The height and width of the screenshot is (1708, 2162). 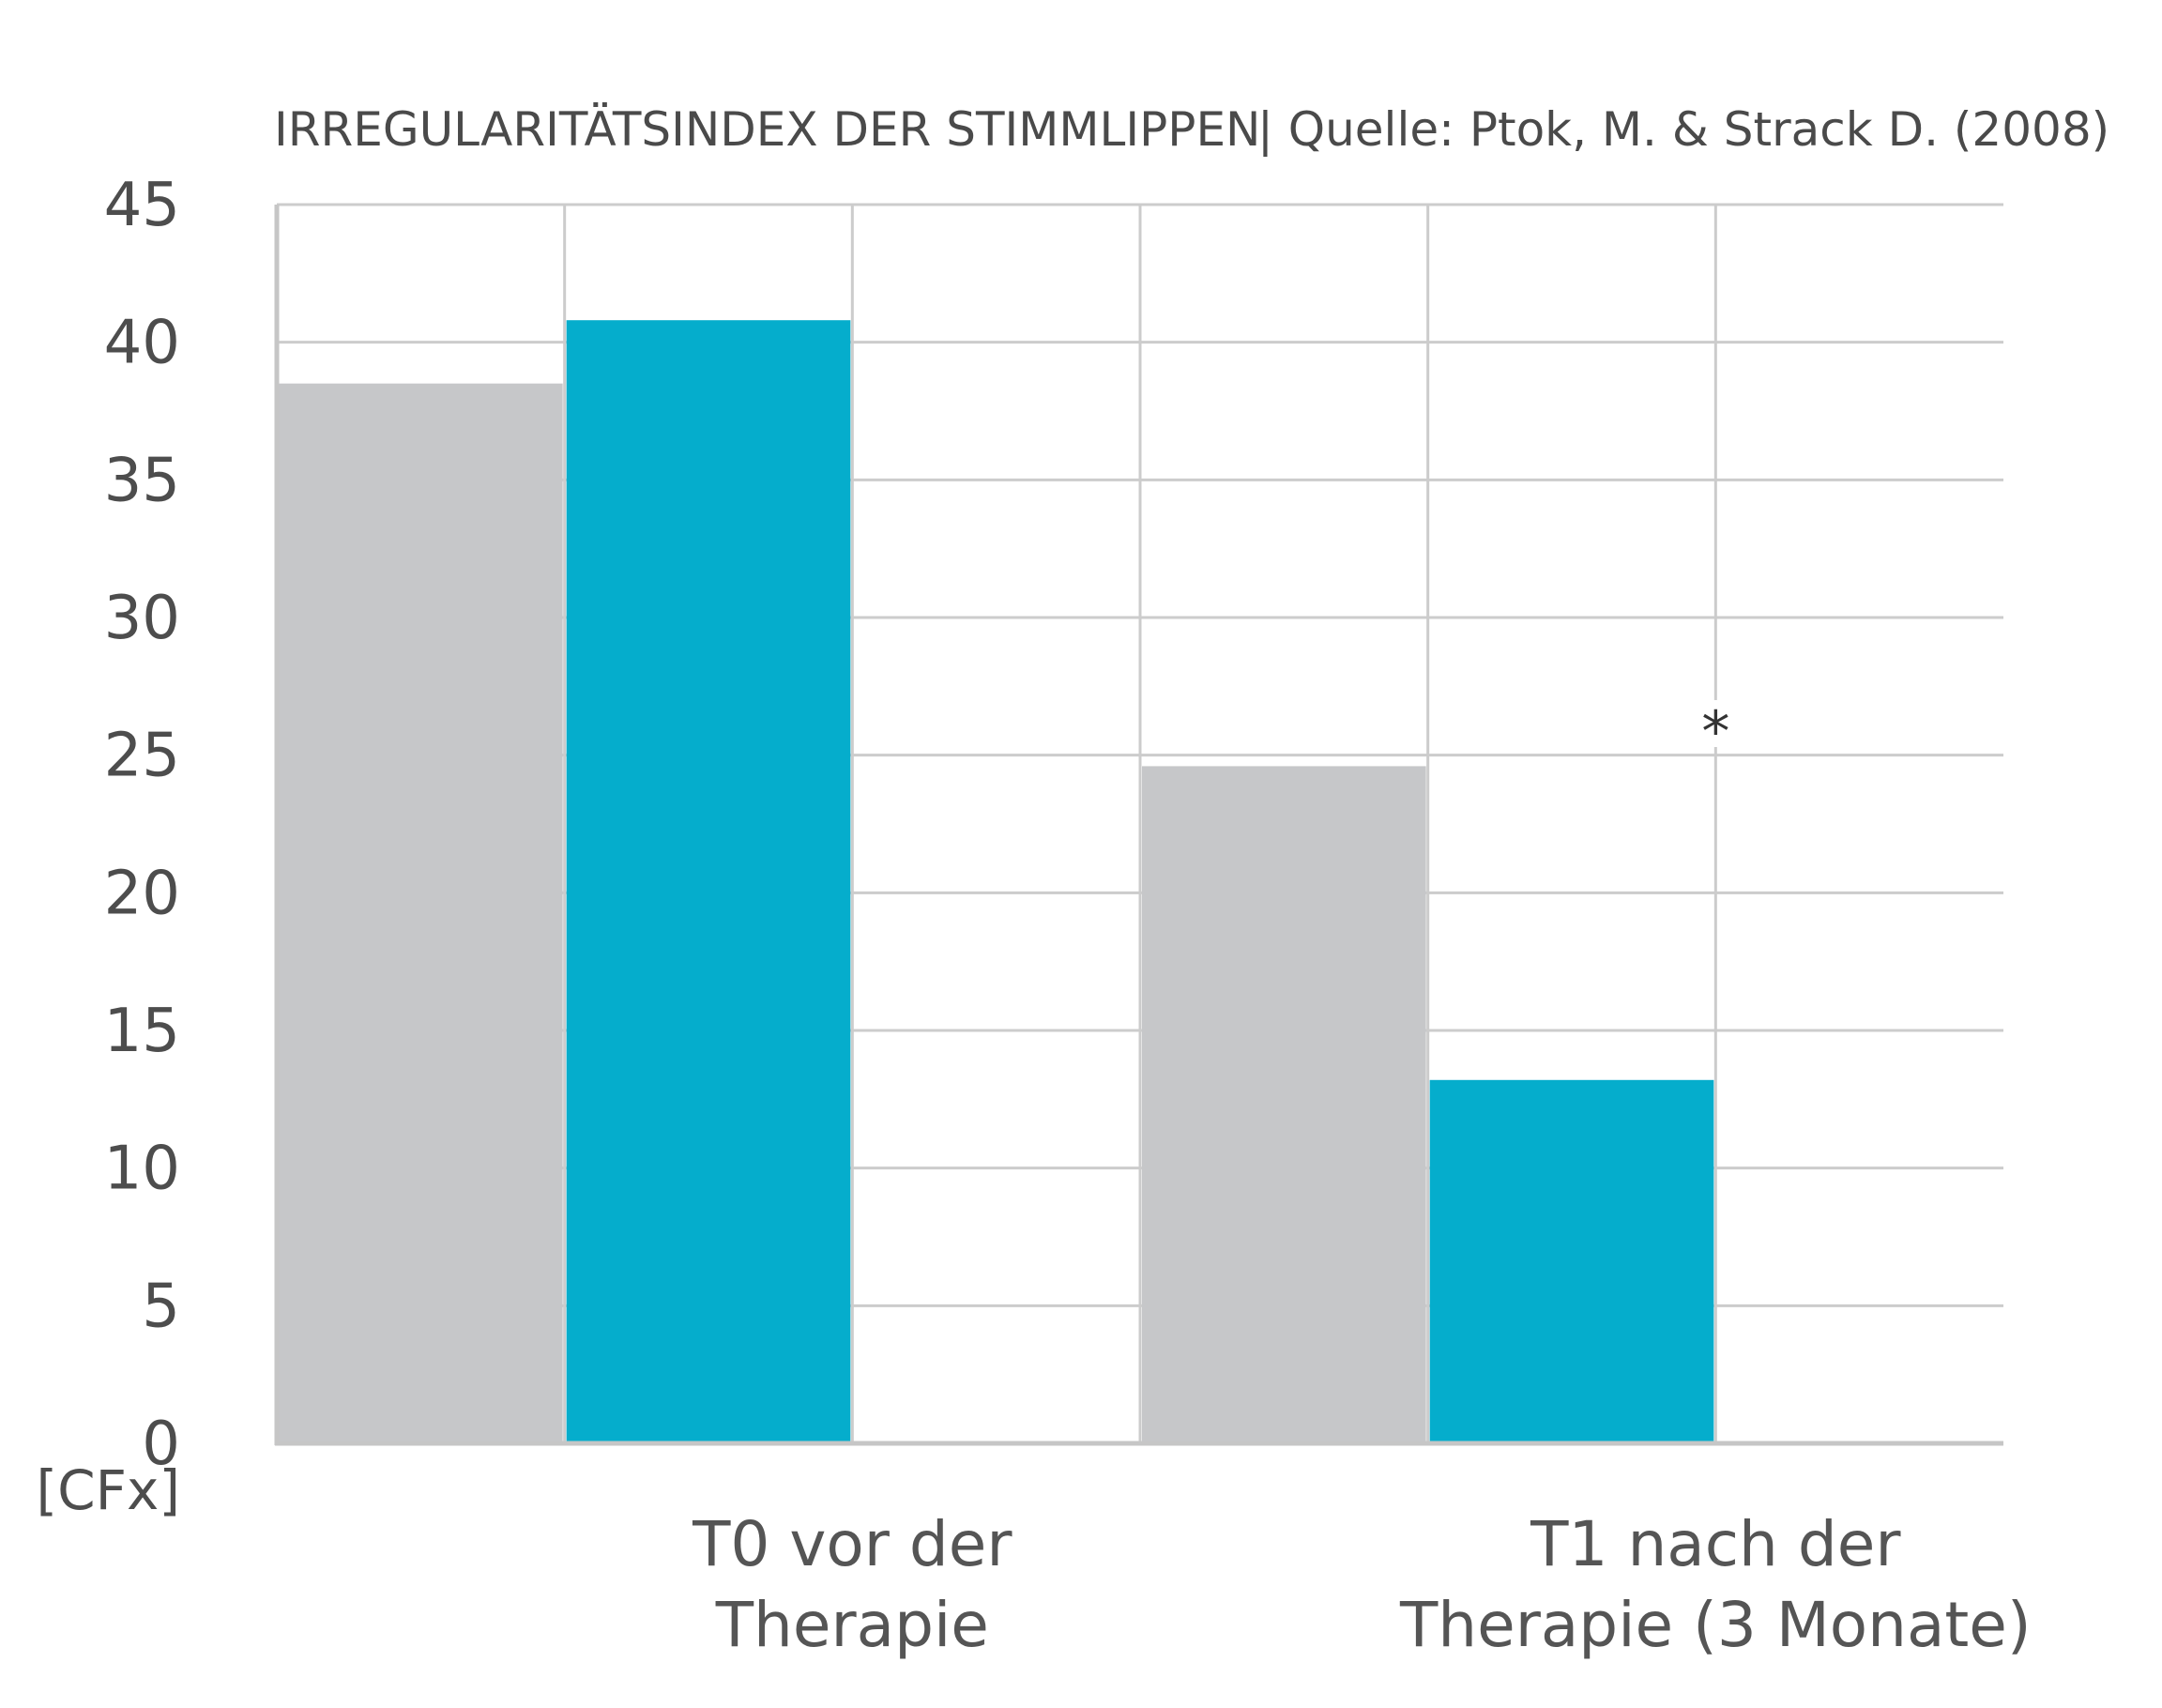 I want to click on x-category-label: Therapie (3 Monate), so click(x=1715, y=1625).